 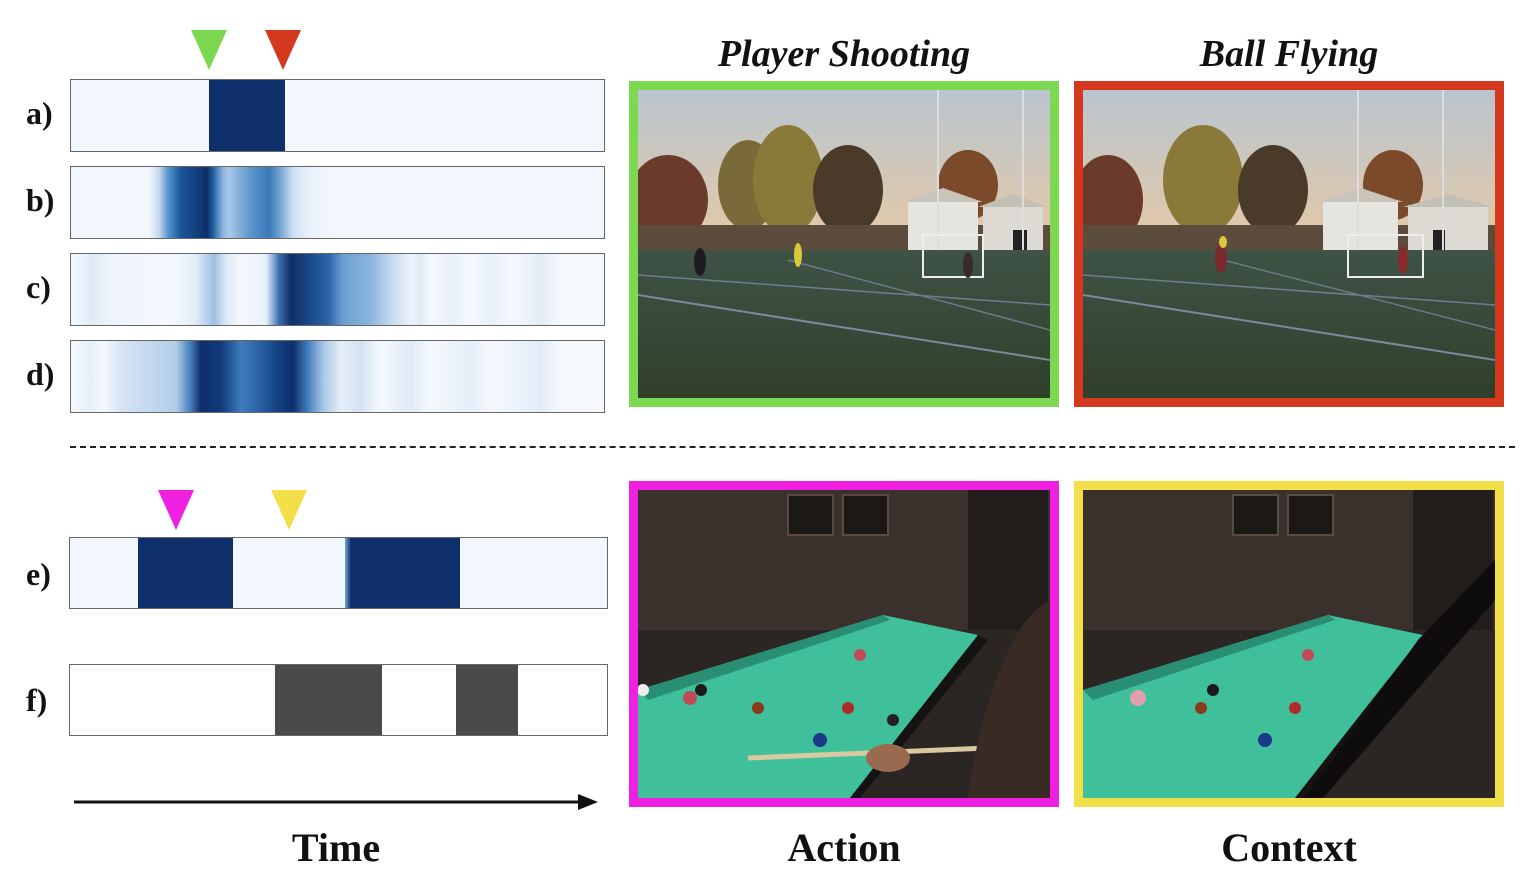 What do you see at coordinates (1289, 847) in the screenshot?
I see `context-caption: Context` at bounding box center [1289, 847].